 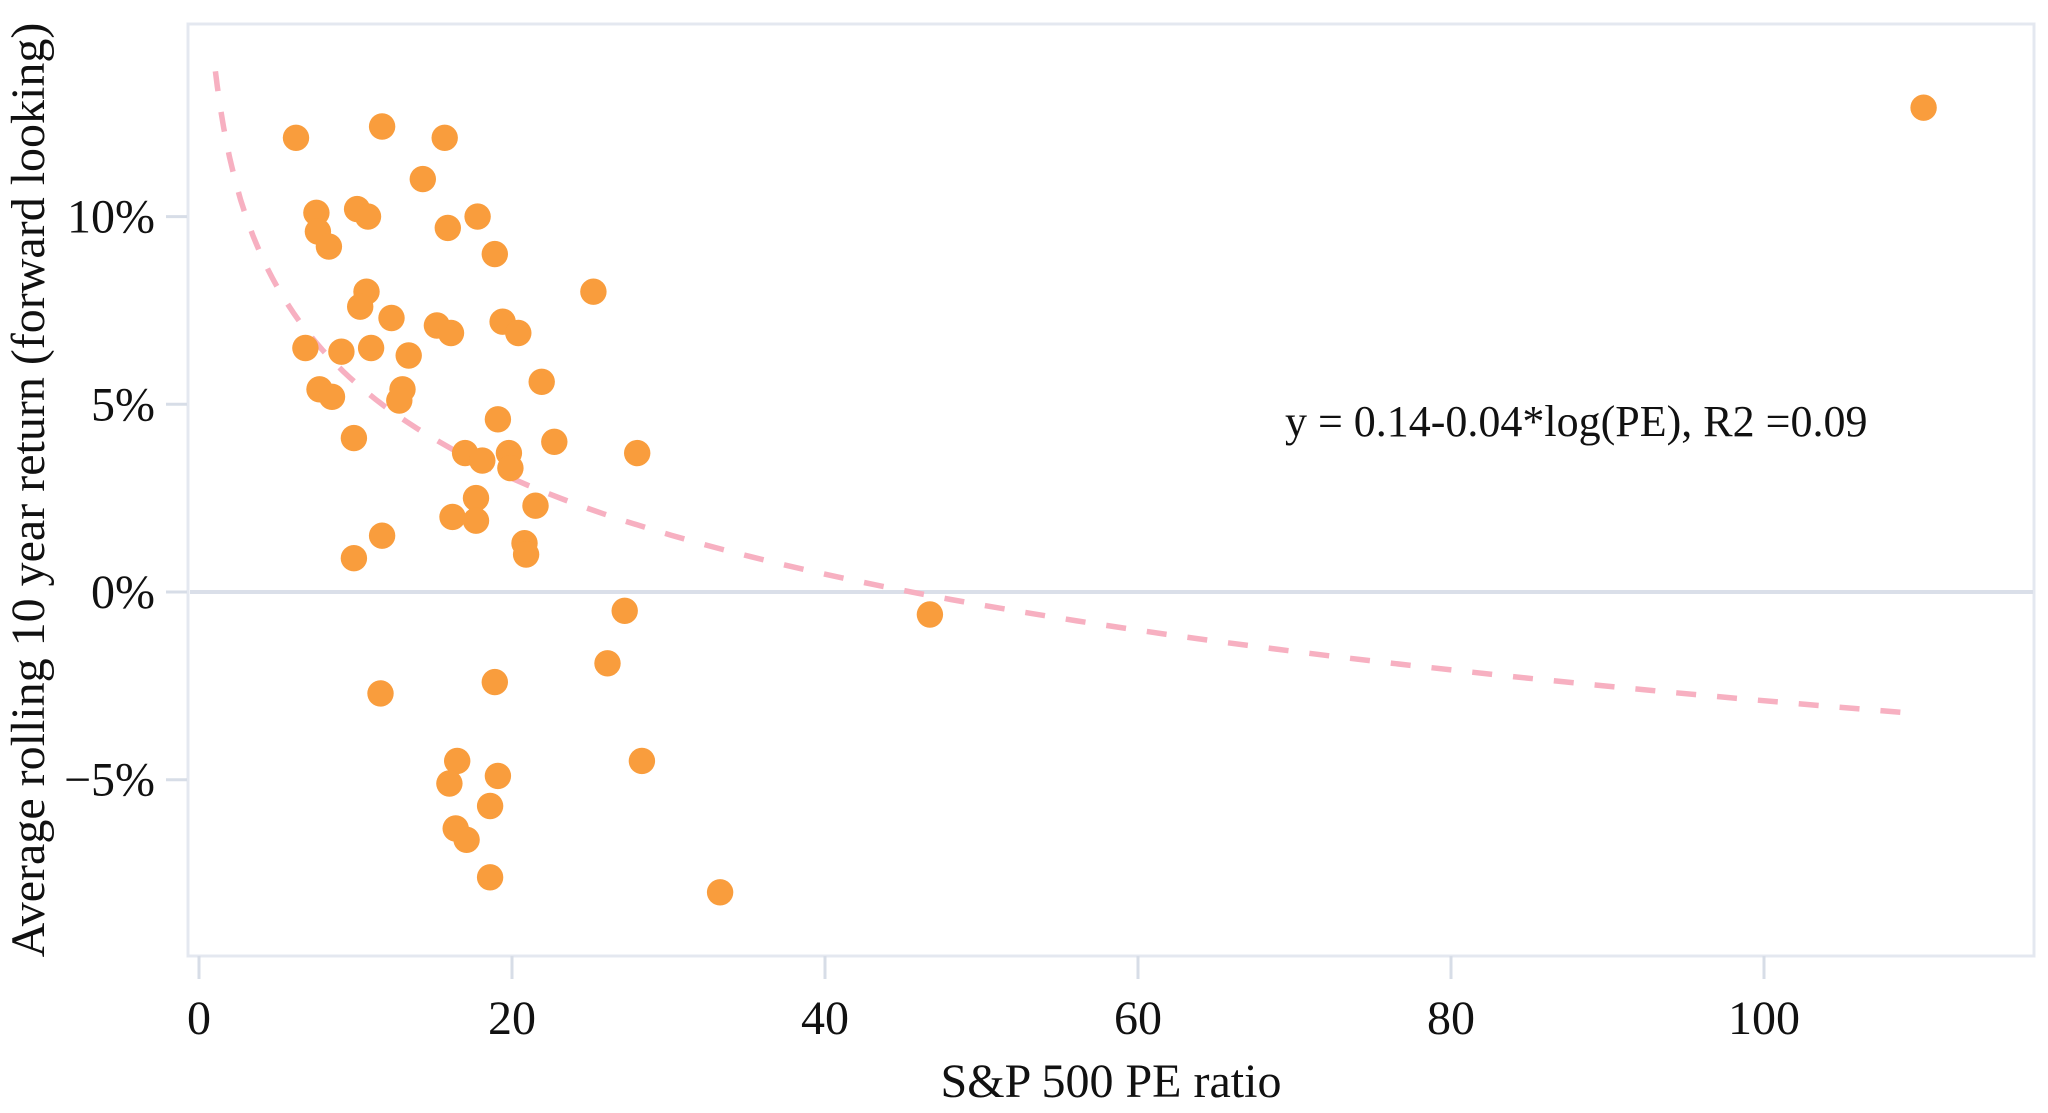 What do you see at coordinates (993, 1000) in the screenshot?
I see `x-axis: 0 20 40 60 80 100` at bounding box center [993, 1000].